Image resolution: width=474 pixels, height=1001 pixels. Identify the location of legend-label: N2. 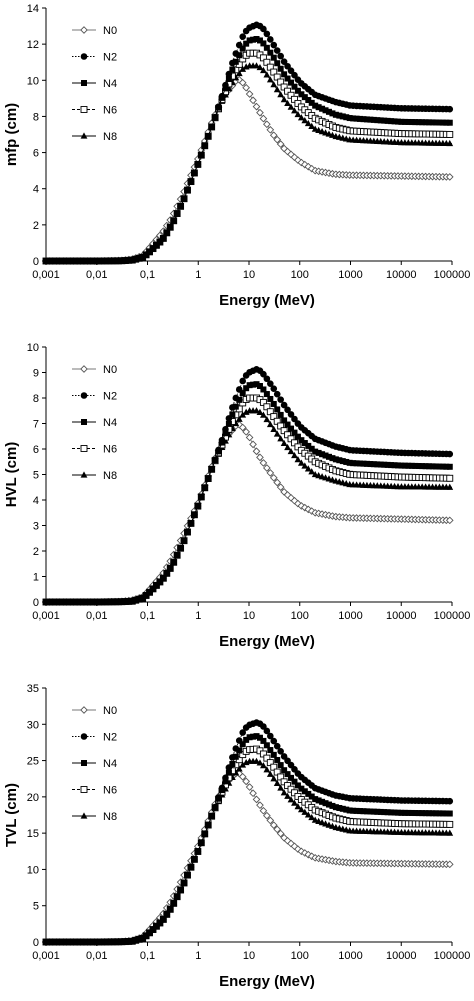
(110, 738).